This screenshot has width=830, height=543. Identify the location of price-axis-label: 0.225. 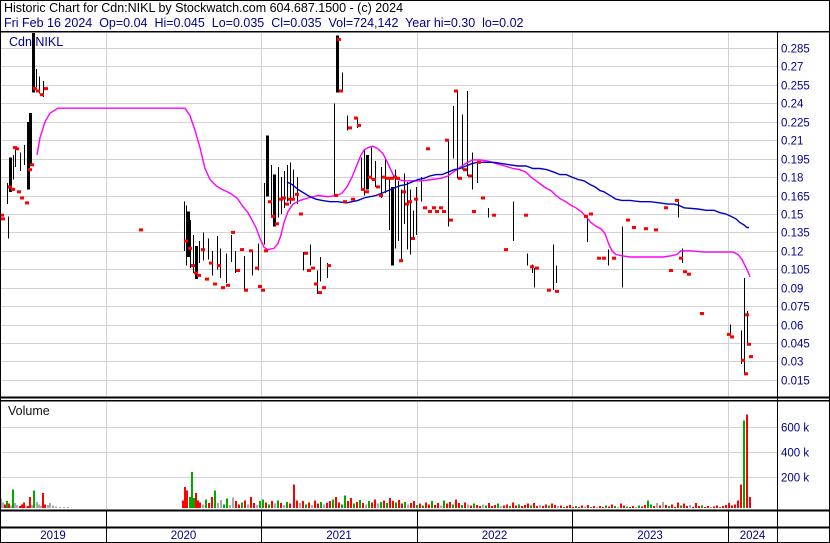
(795, 124).